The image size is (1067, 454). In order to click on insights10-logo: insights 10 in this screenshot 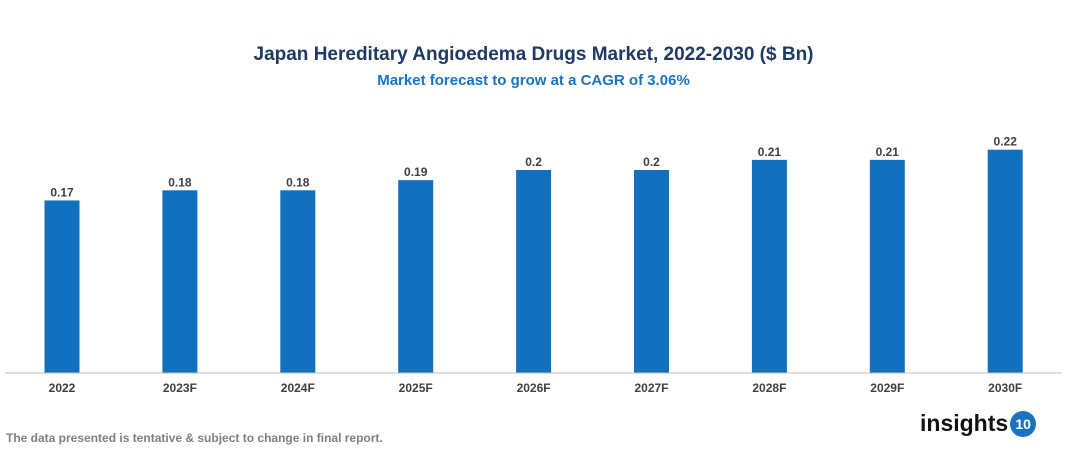, I will do `click(978, 423)`.